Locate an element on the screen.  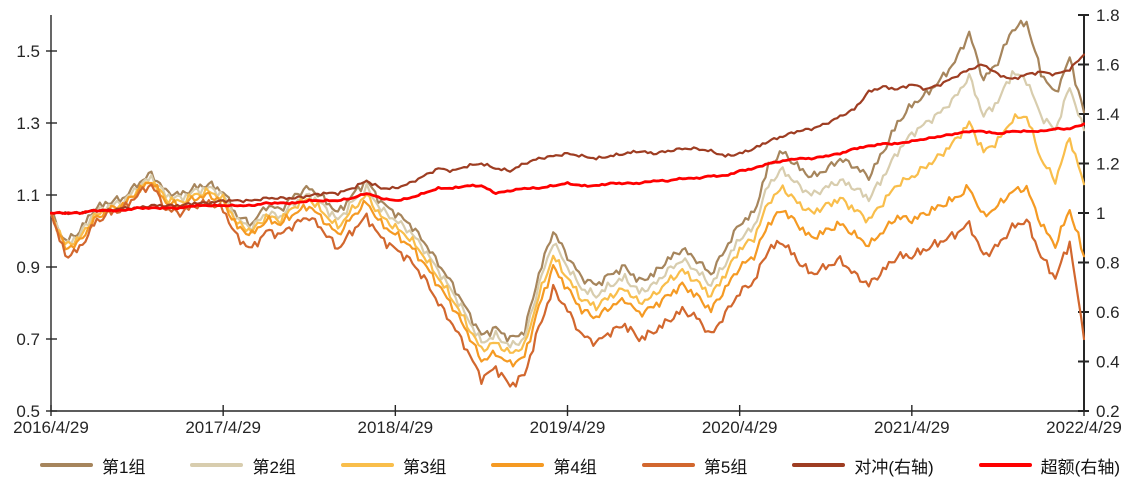
left-axis-tick-label: 1.3 is located at coordinates (28, 123).